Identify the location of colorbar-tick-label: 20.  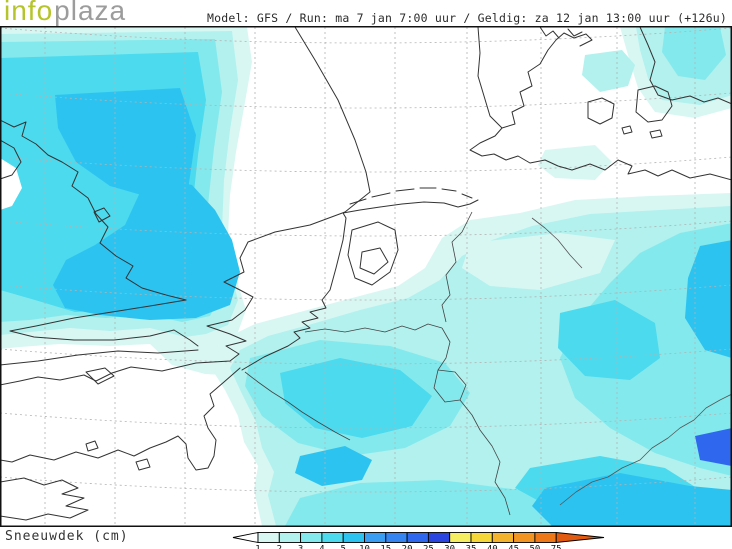
(407, 547).